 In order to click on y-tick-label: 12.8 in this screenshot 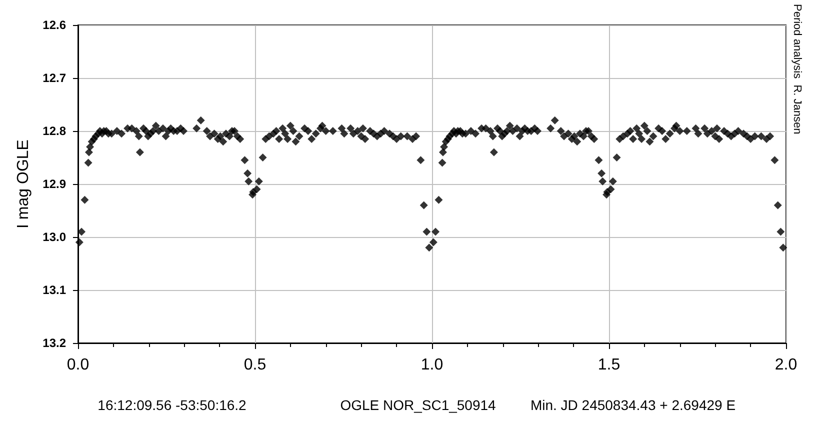, I will do `click(54, 131)`.